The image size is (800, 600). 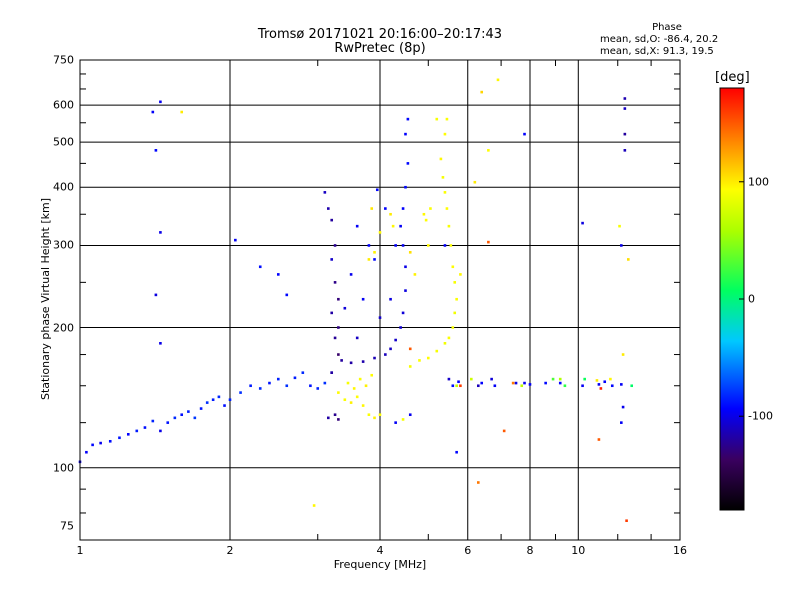 I want to click on phase-label: Phase, so click(x=667, y=27).